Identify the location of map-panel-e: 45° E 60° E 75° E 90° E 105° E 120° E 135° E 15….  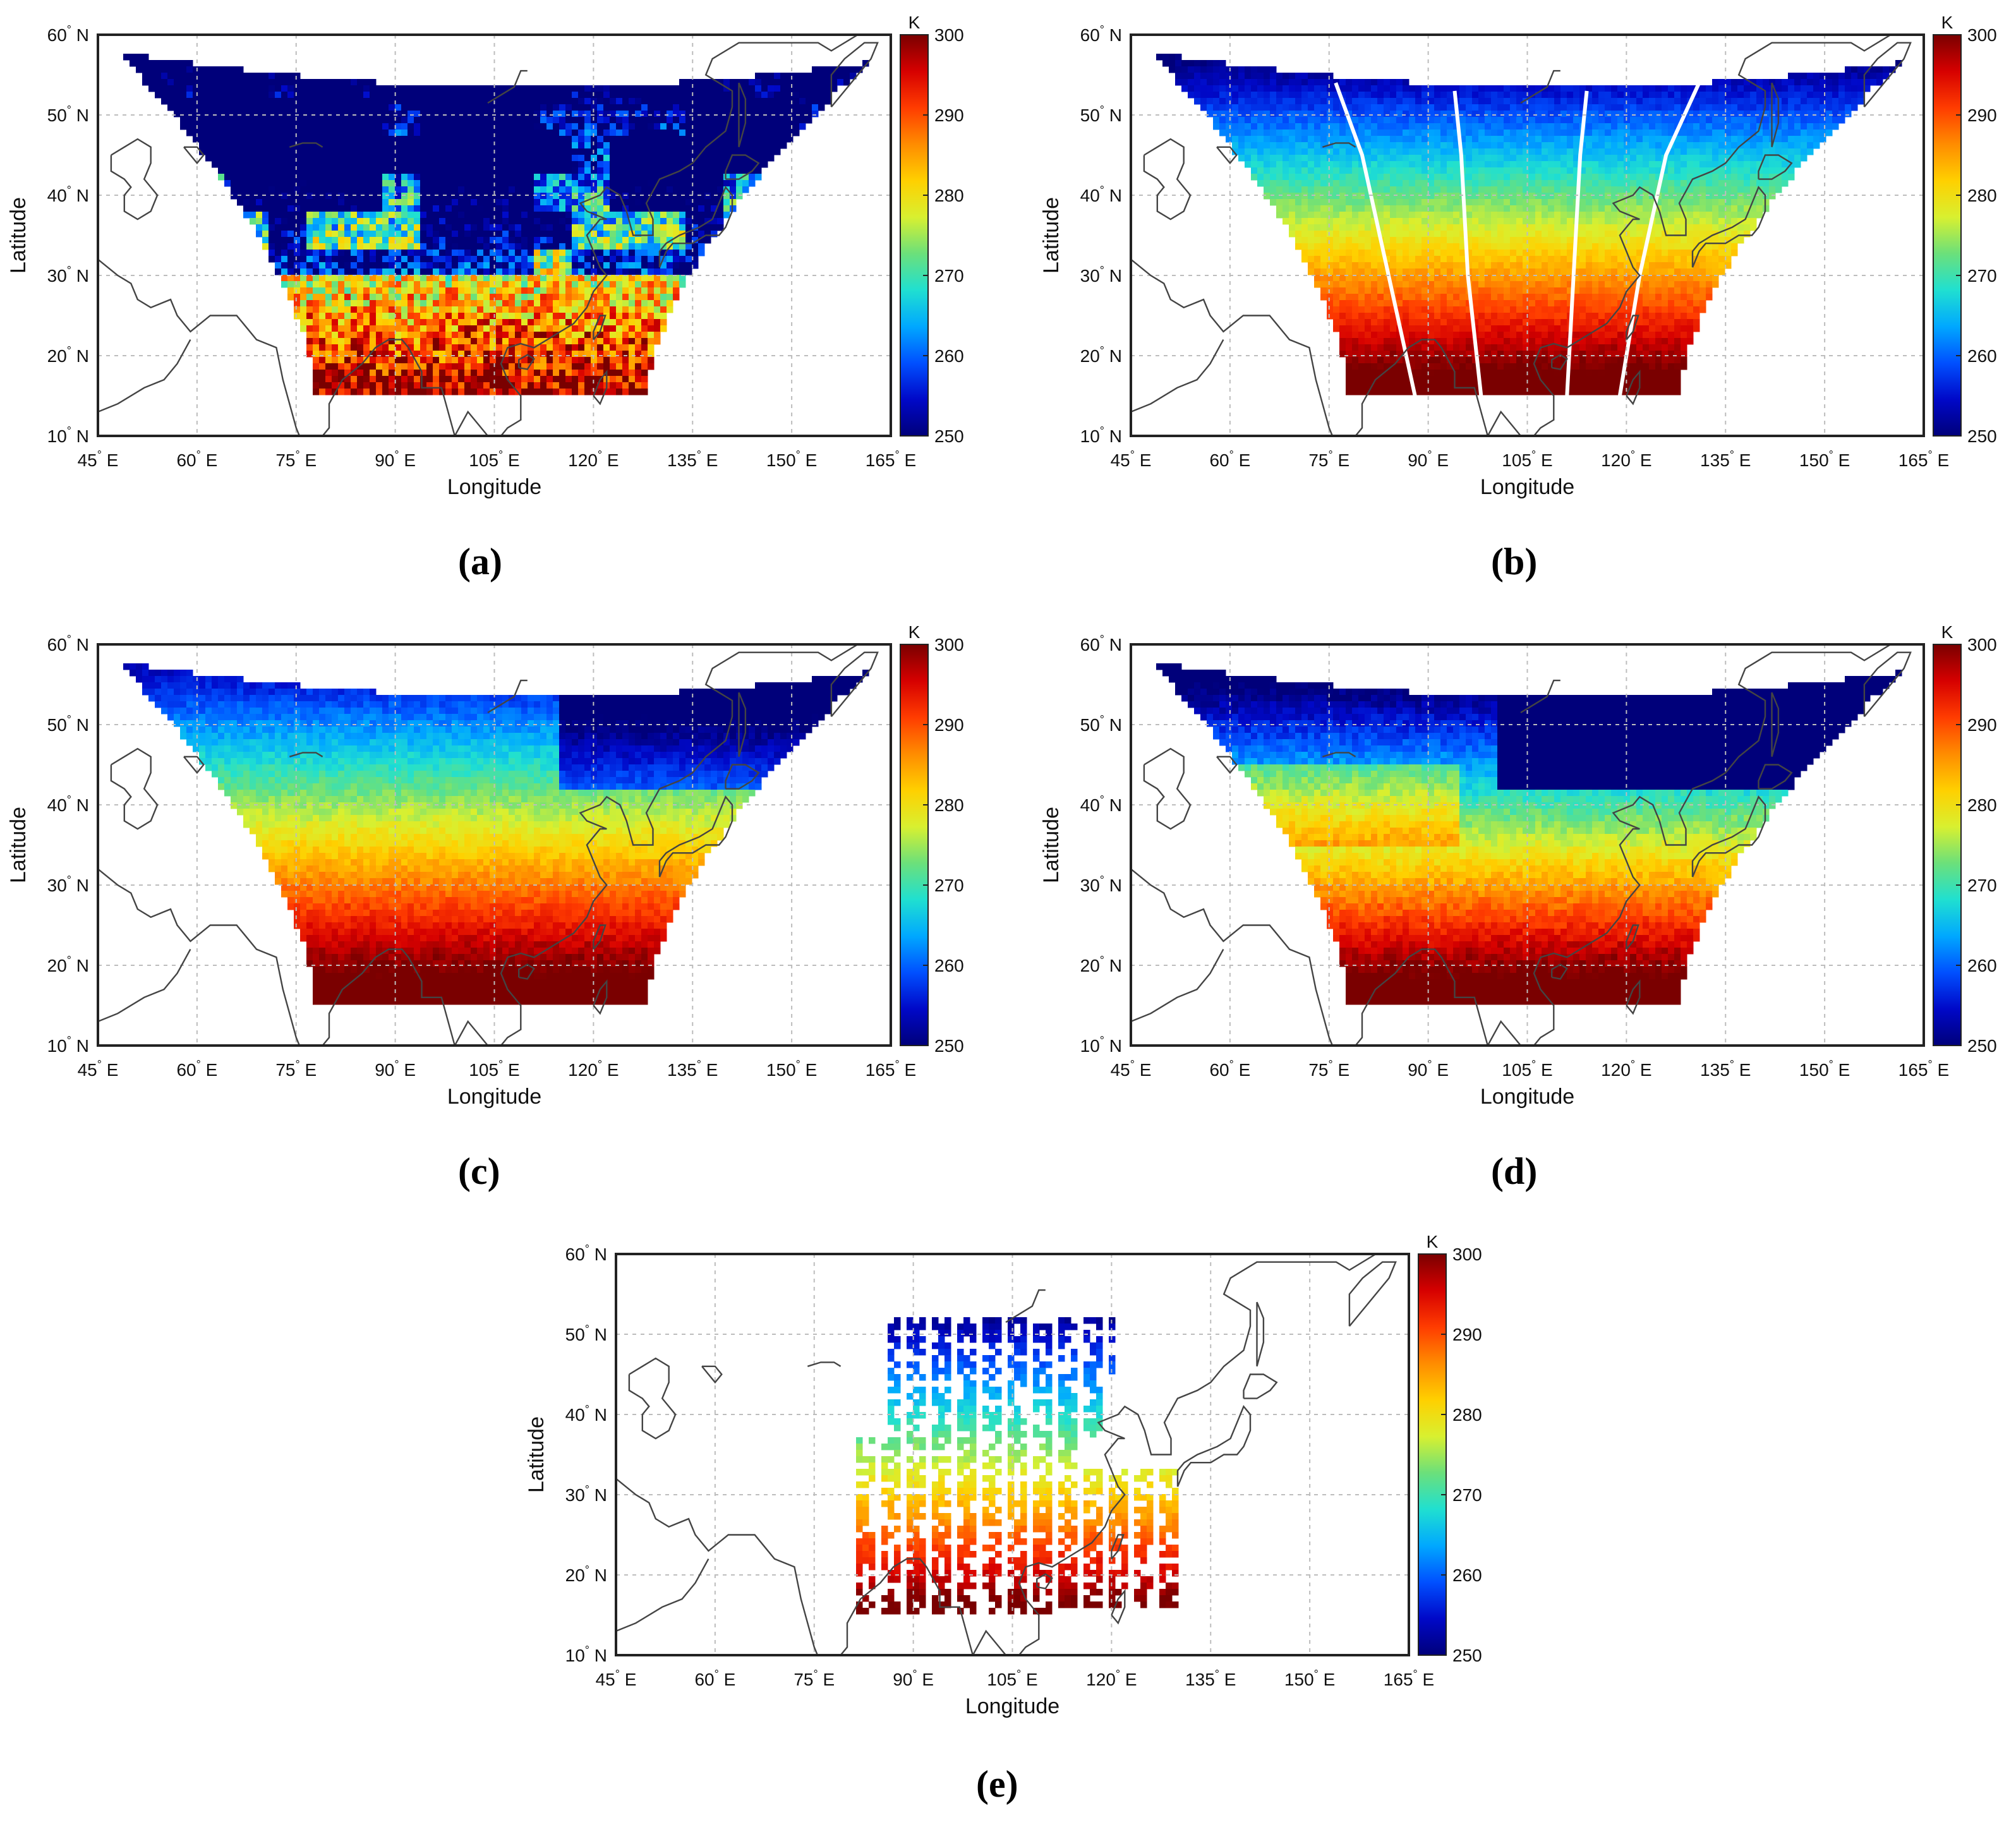
(1011, 1481).